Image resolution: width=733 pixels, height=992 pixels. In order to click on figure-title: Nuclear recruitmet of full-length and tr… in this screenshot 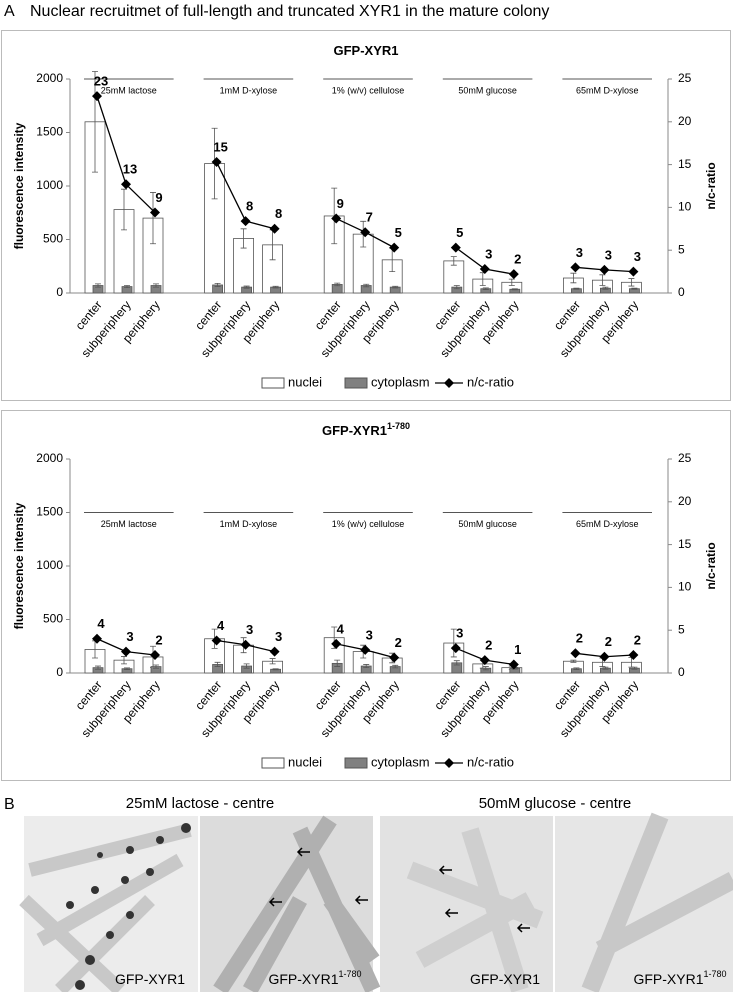, I will do `click(289, 11)`.